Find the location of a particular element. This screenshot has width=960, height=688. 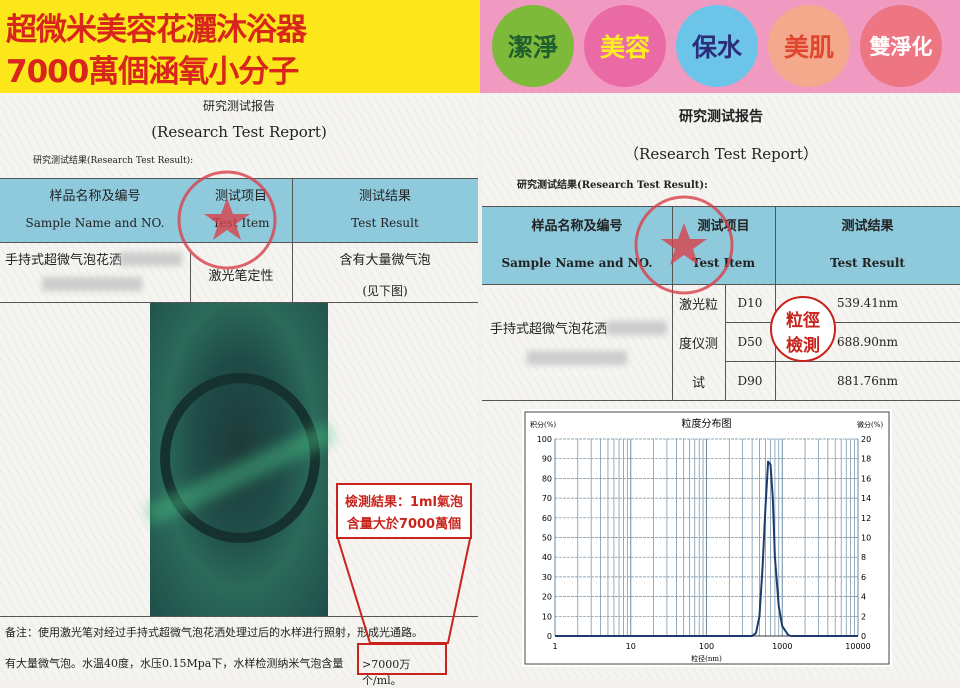

y2-tick-label: 2 is located at coordinates (863, 616).